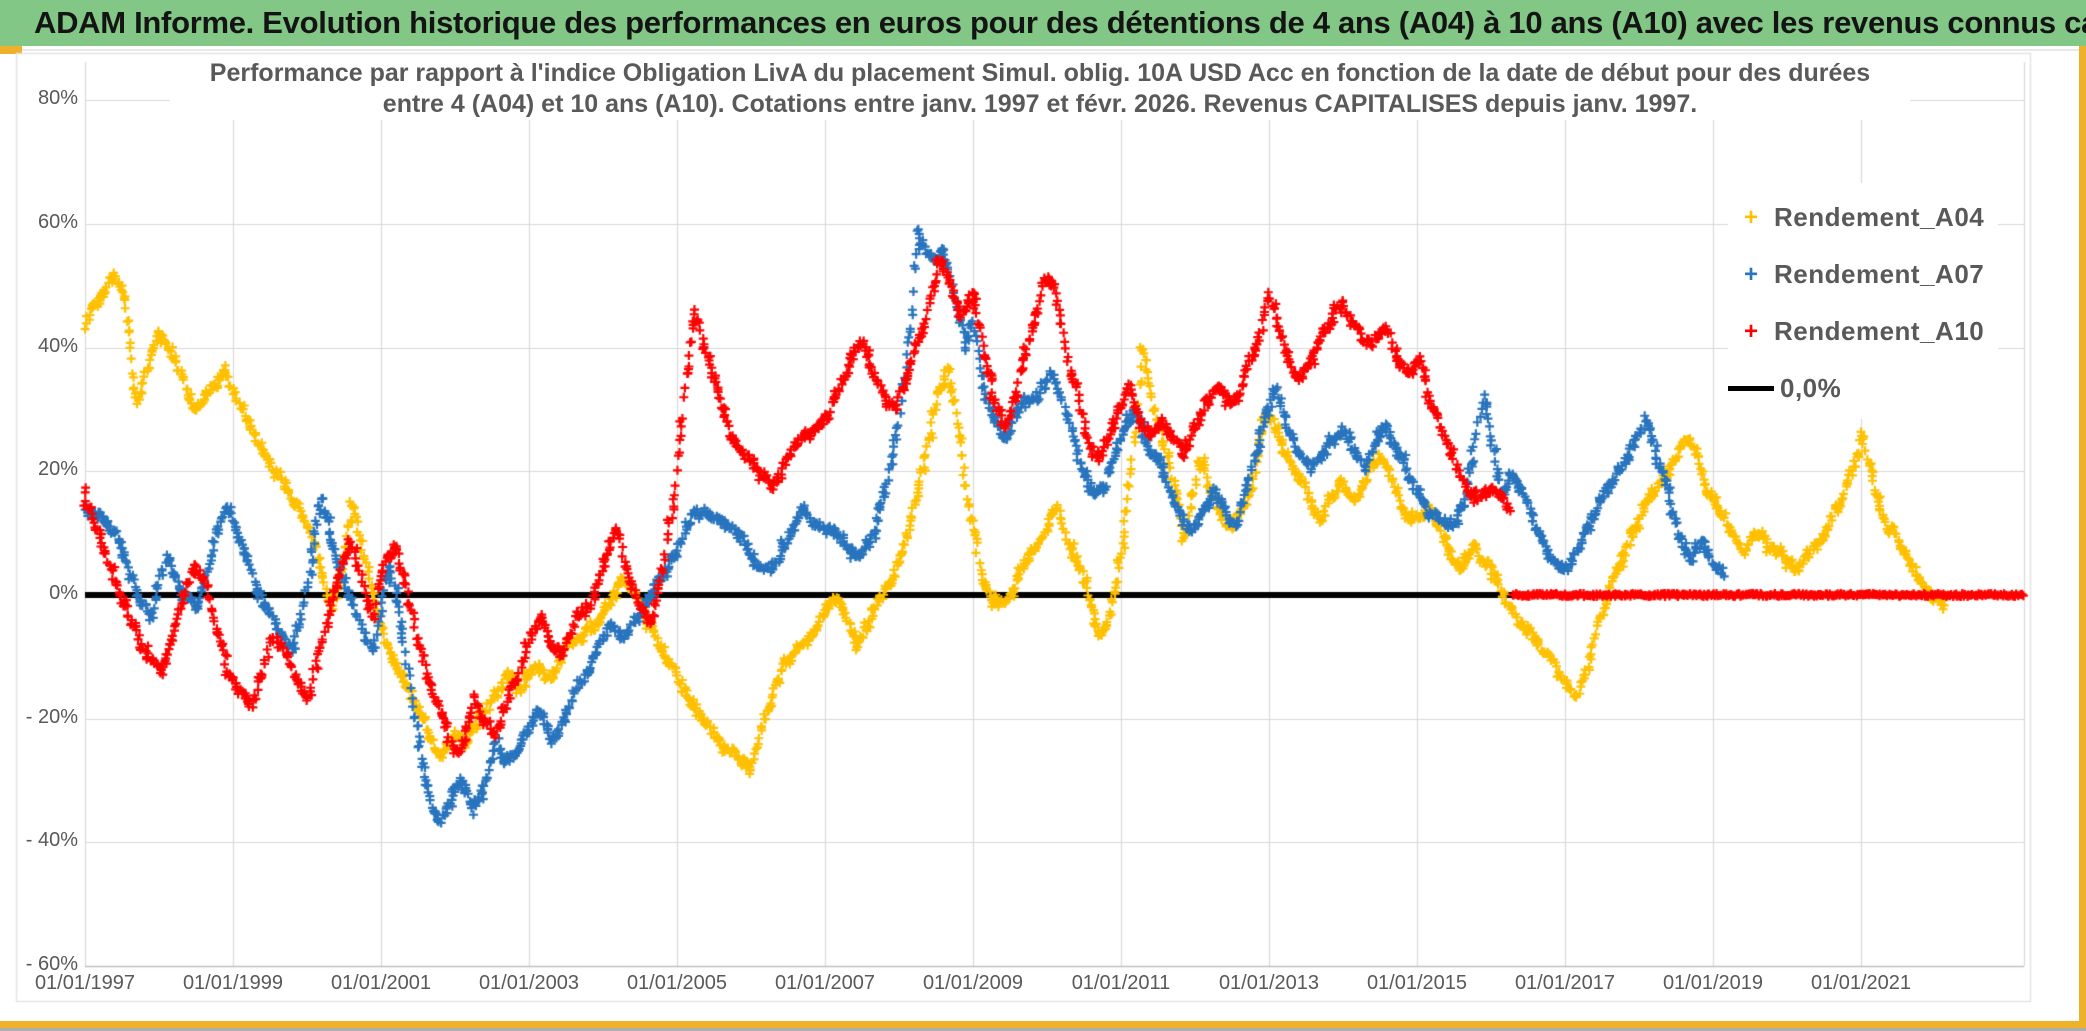 This screenshot has height=1031, width=2086. Describe the element at coordinates (63, 593) in the screenshot. I see `y-tick-label: 0%` at that location.